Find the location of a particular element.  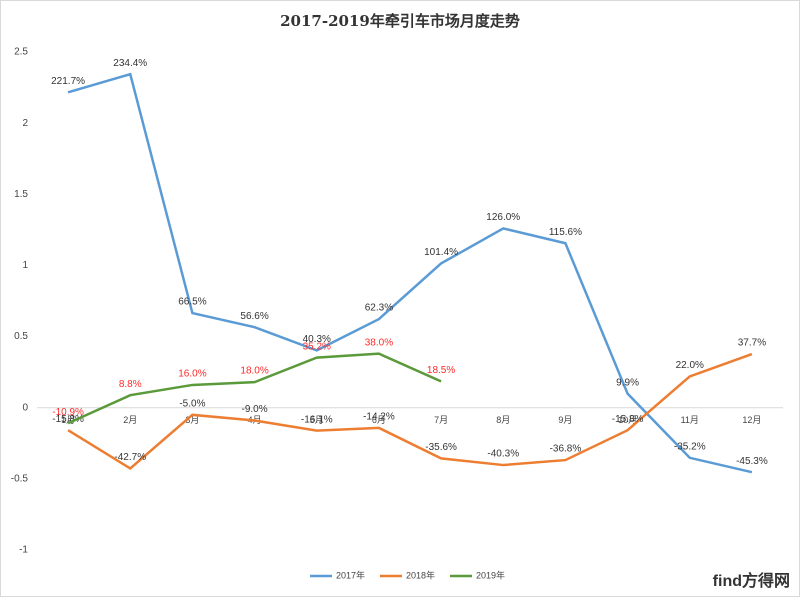

data-label: 62.3% is located at coordinates (379, 308).